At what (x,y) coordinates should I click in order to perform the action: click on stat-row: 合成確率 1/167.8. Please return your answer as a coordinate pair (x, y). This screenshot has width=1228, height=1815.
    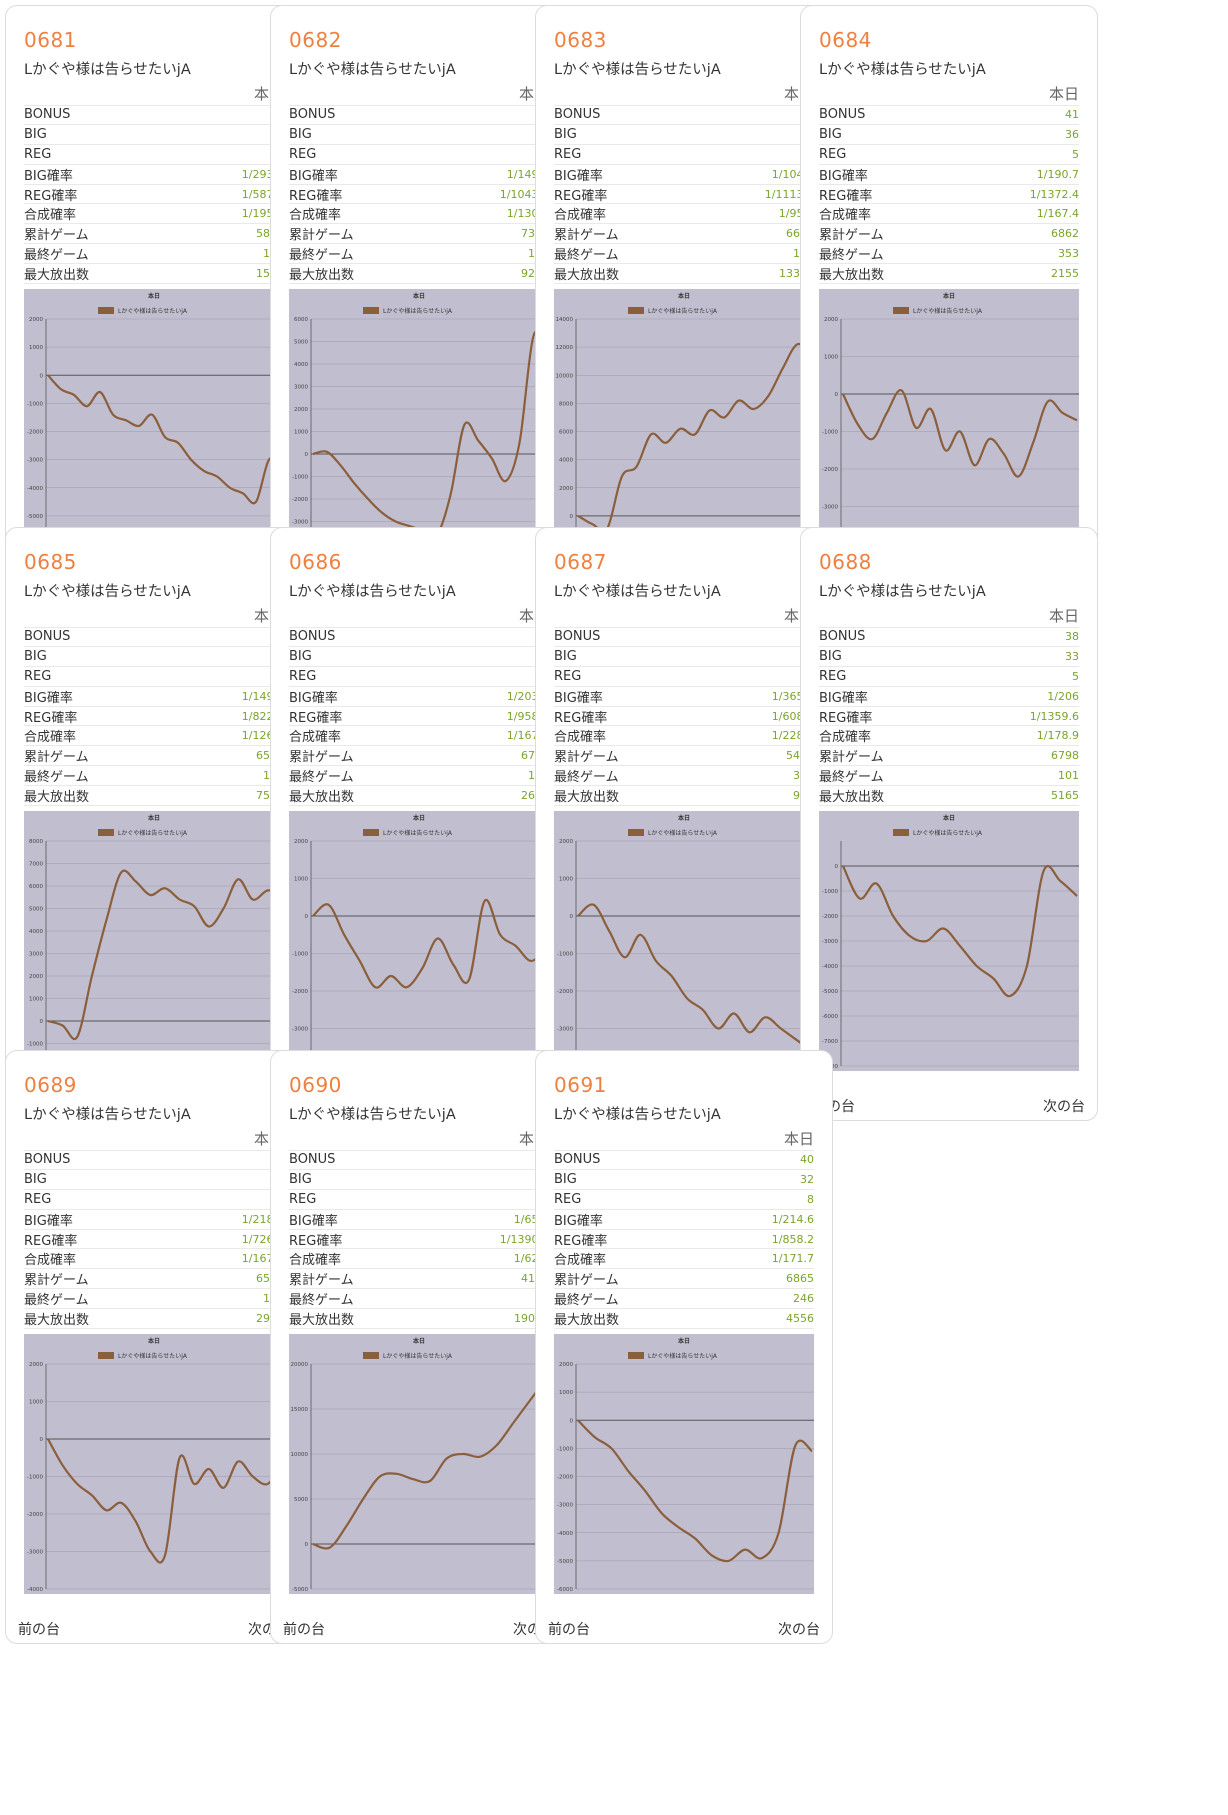
    Looking at the image, I should click on (419, 736).